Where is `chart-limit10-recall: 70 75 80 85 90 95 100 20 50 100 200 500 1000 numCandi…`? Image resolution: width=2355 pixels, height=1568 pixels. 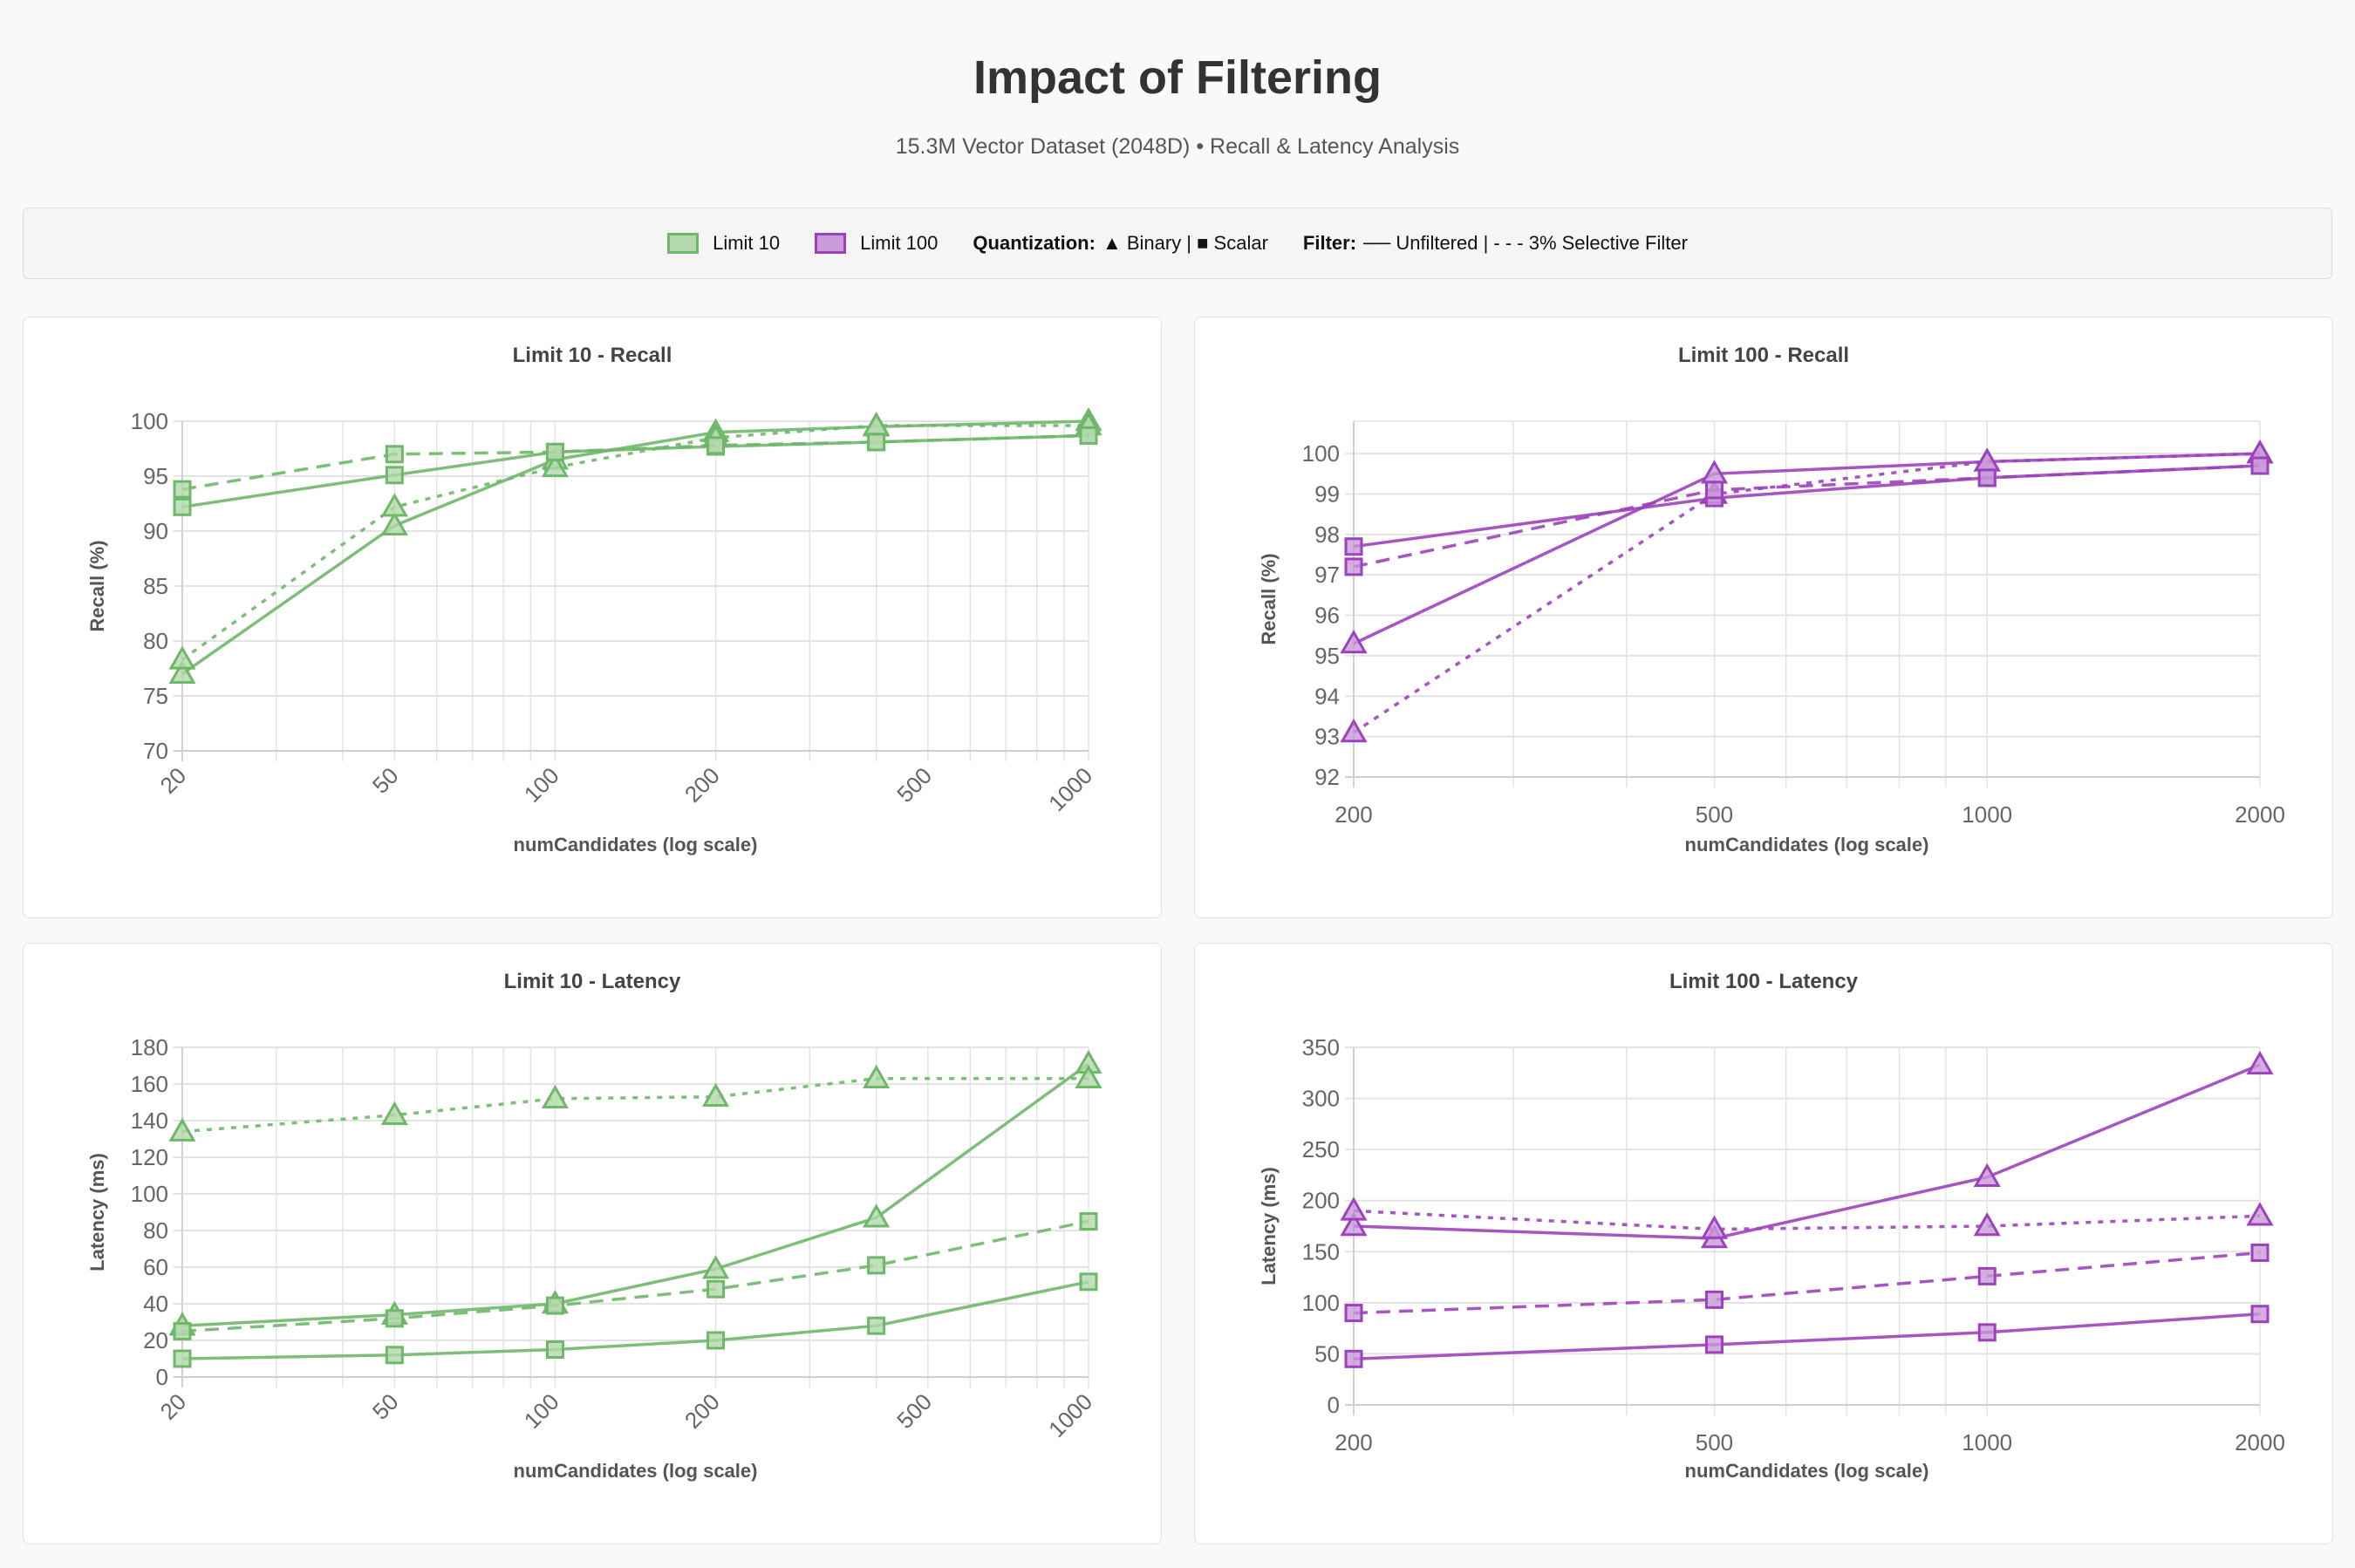 chart-limit10-recall: 70 75 80 85 90 95 100 20 50 100 200 500 1000 numCandi… is located at coordinates (594, 631).